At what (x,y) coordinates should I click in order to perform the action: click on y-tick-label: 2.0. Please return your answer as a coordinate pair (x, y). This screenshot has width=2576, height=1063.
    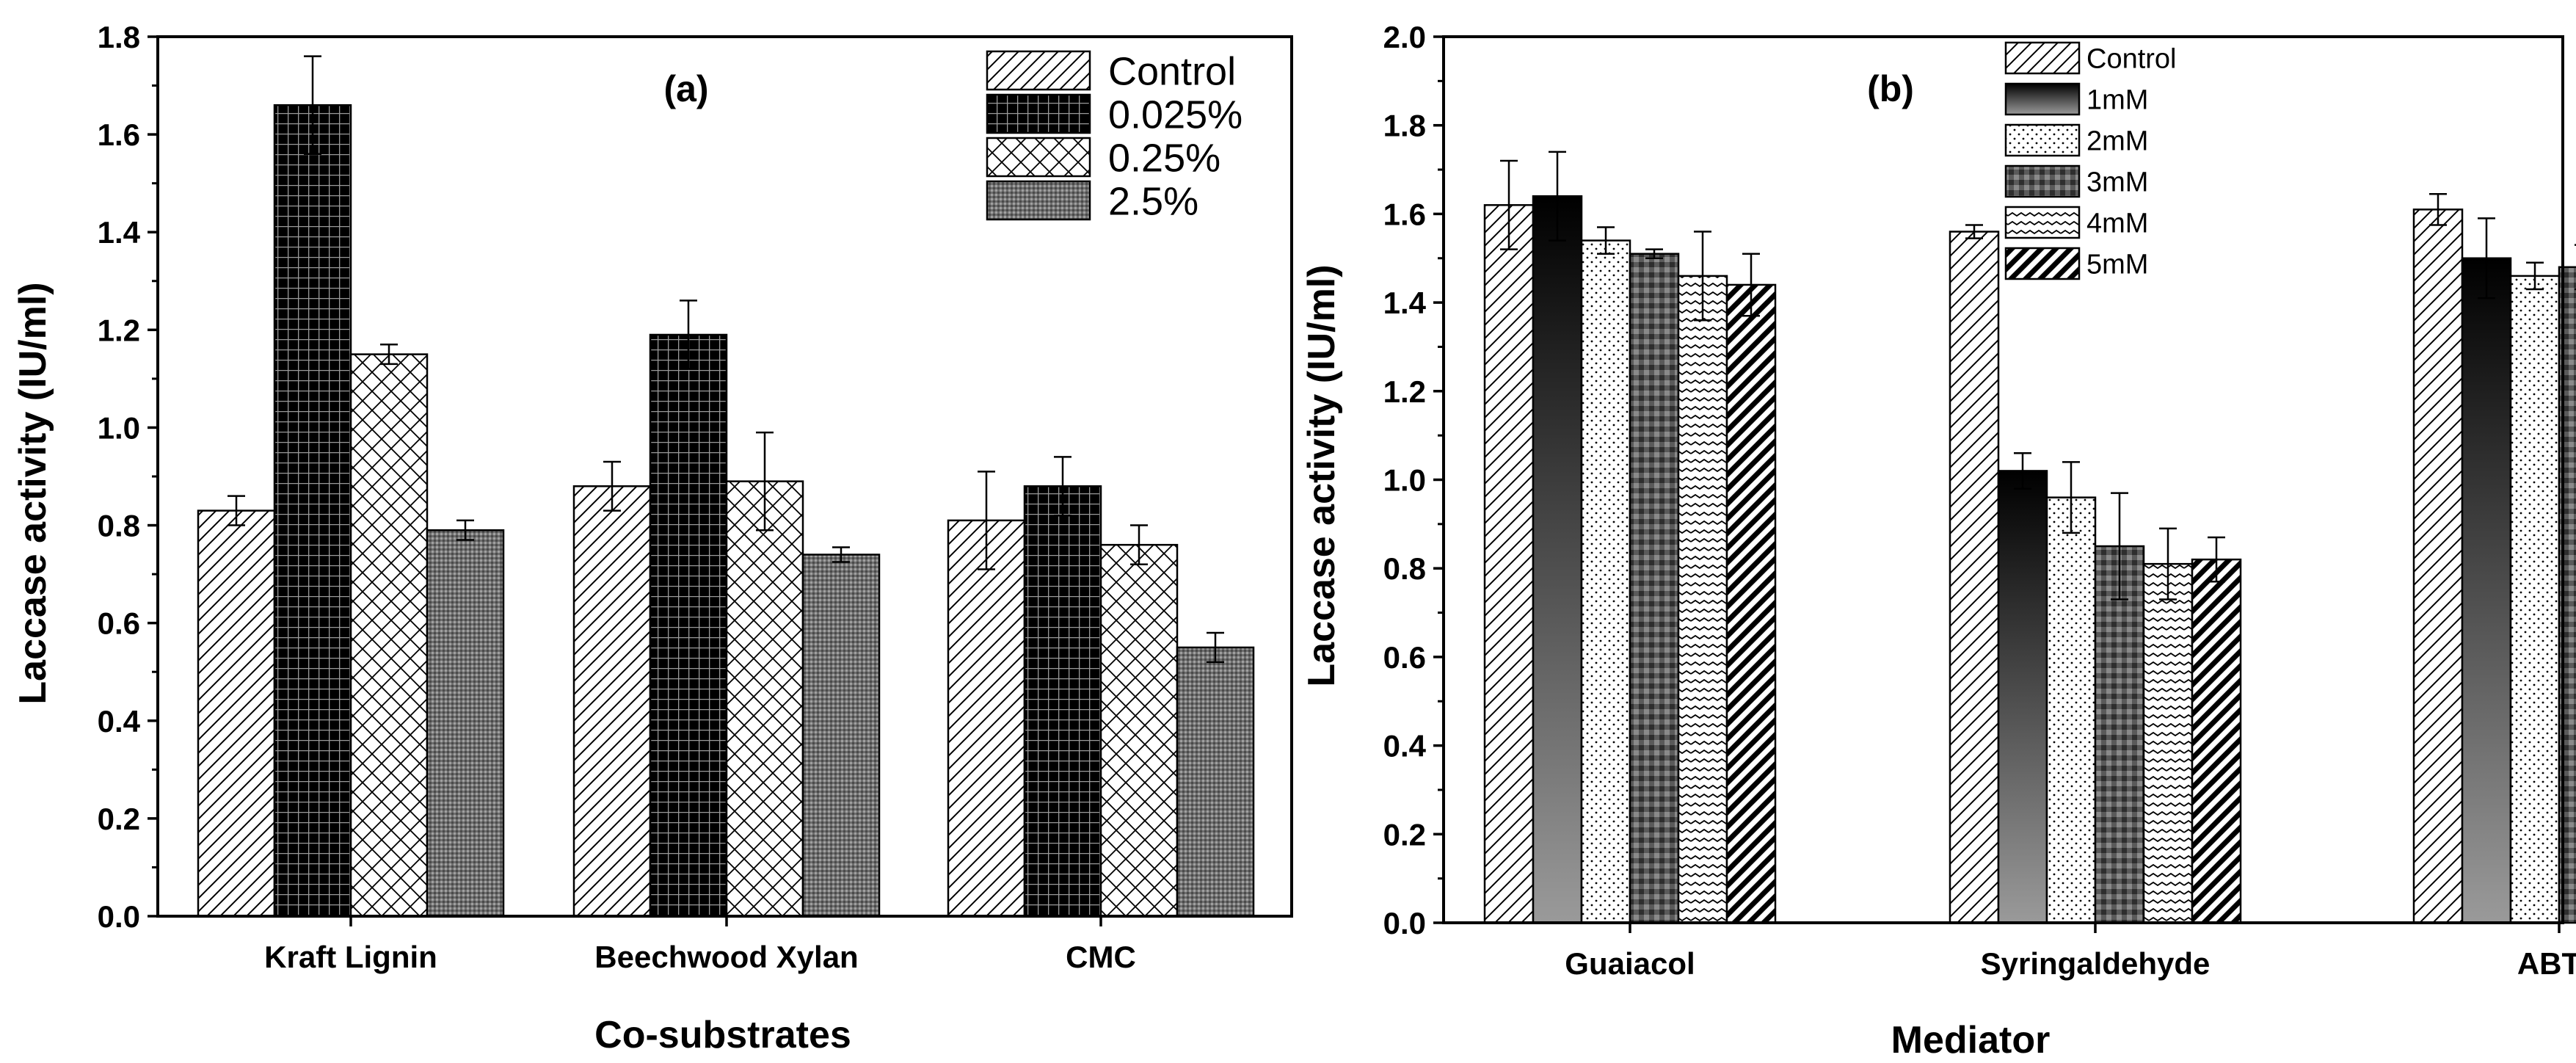
    Looking at the image, I should click on (1404, 37).